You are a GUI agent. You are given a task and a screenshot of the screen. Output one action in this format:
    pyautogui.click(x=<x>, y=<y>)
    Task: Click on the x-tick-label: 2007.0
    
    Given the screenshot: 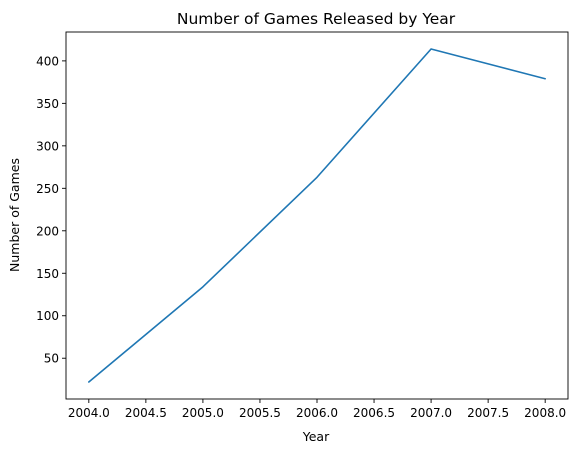 What is the action you would take?
    pyautogui.click(x=431, y=413)
    